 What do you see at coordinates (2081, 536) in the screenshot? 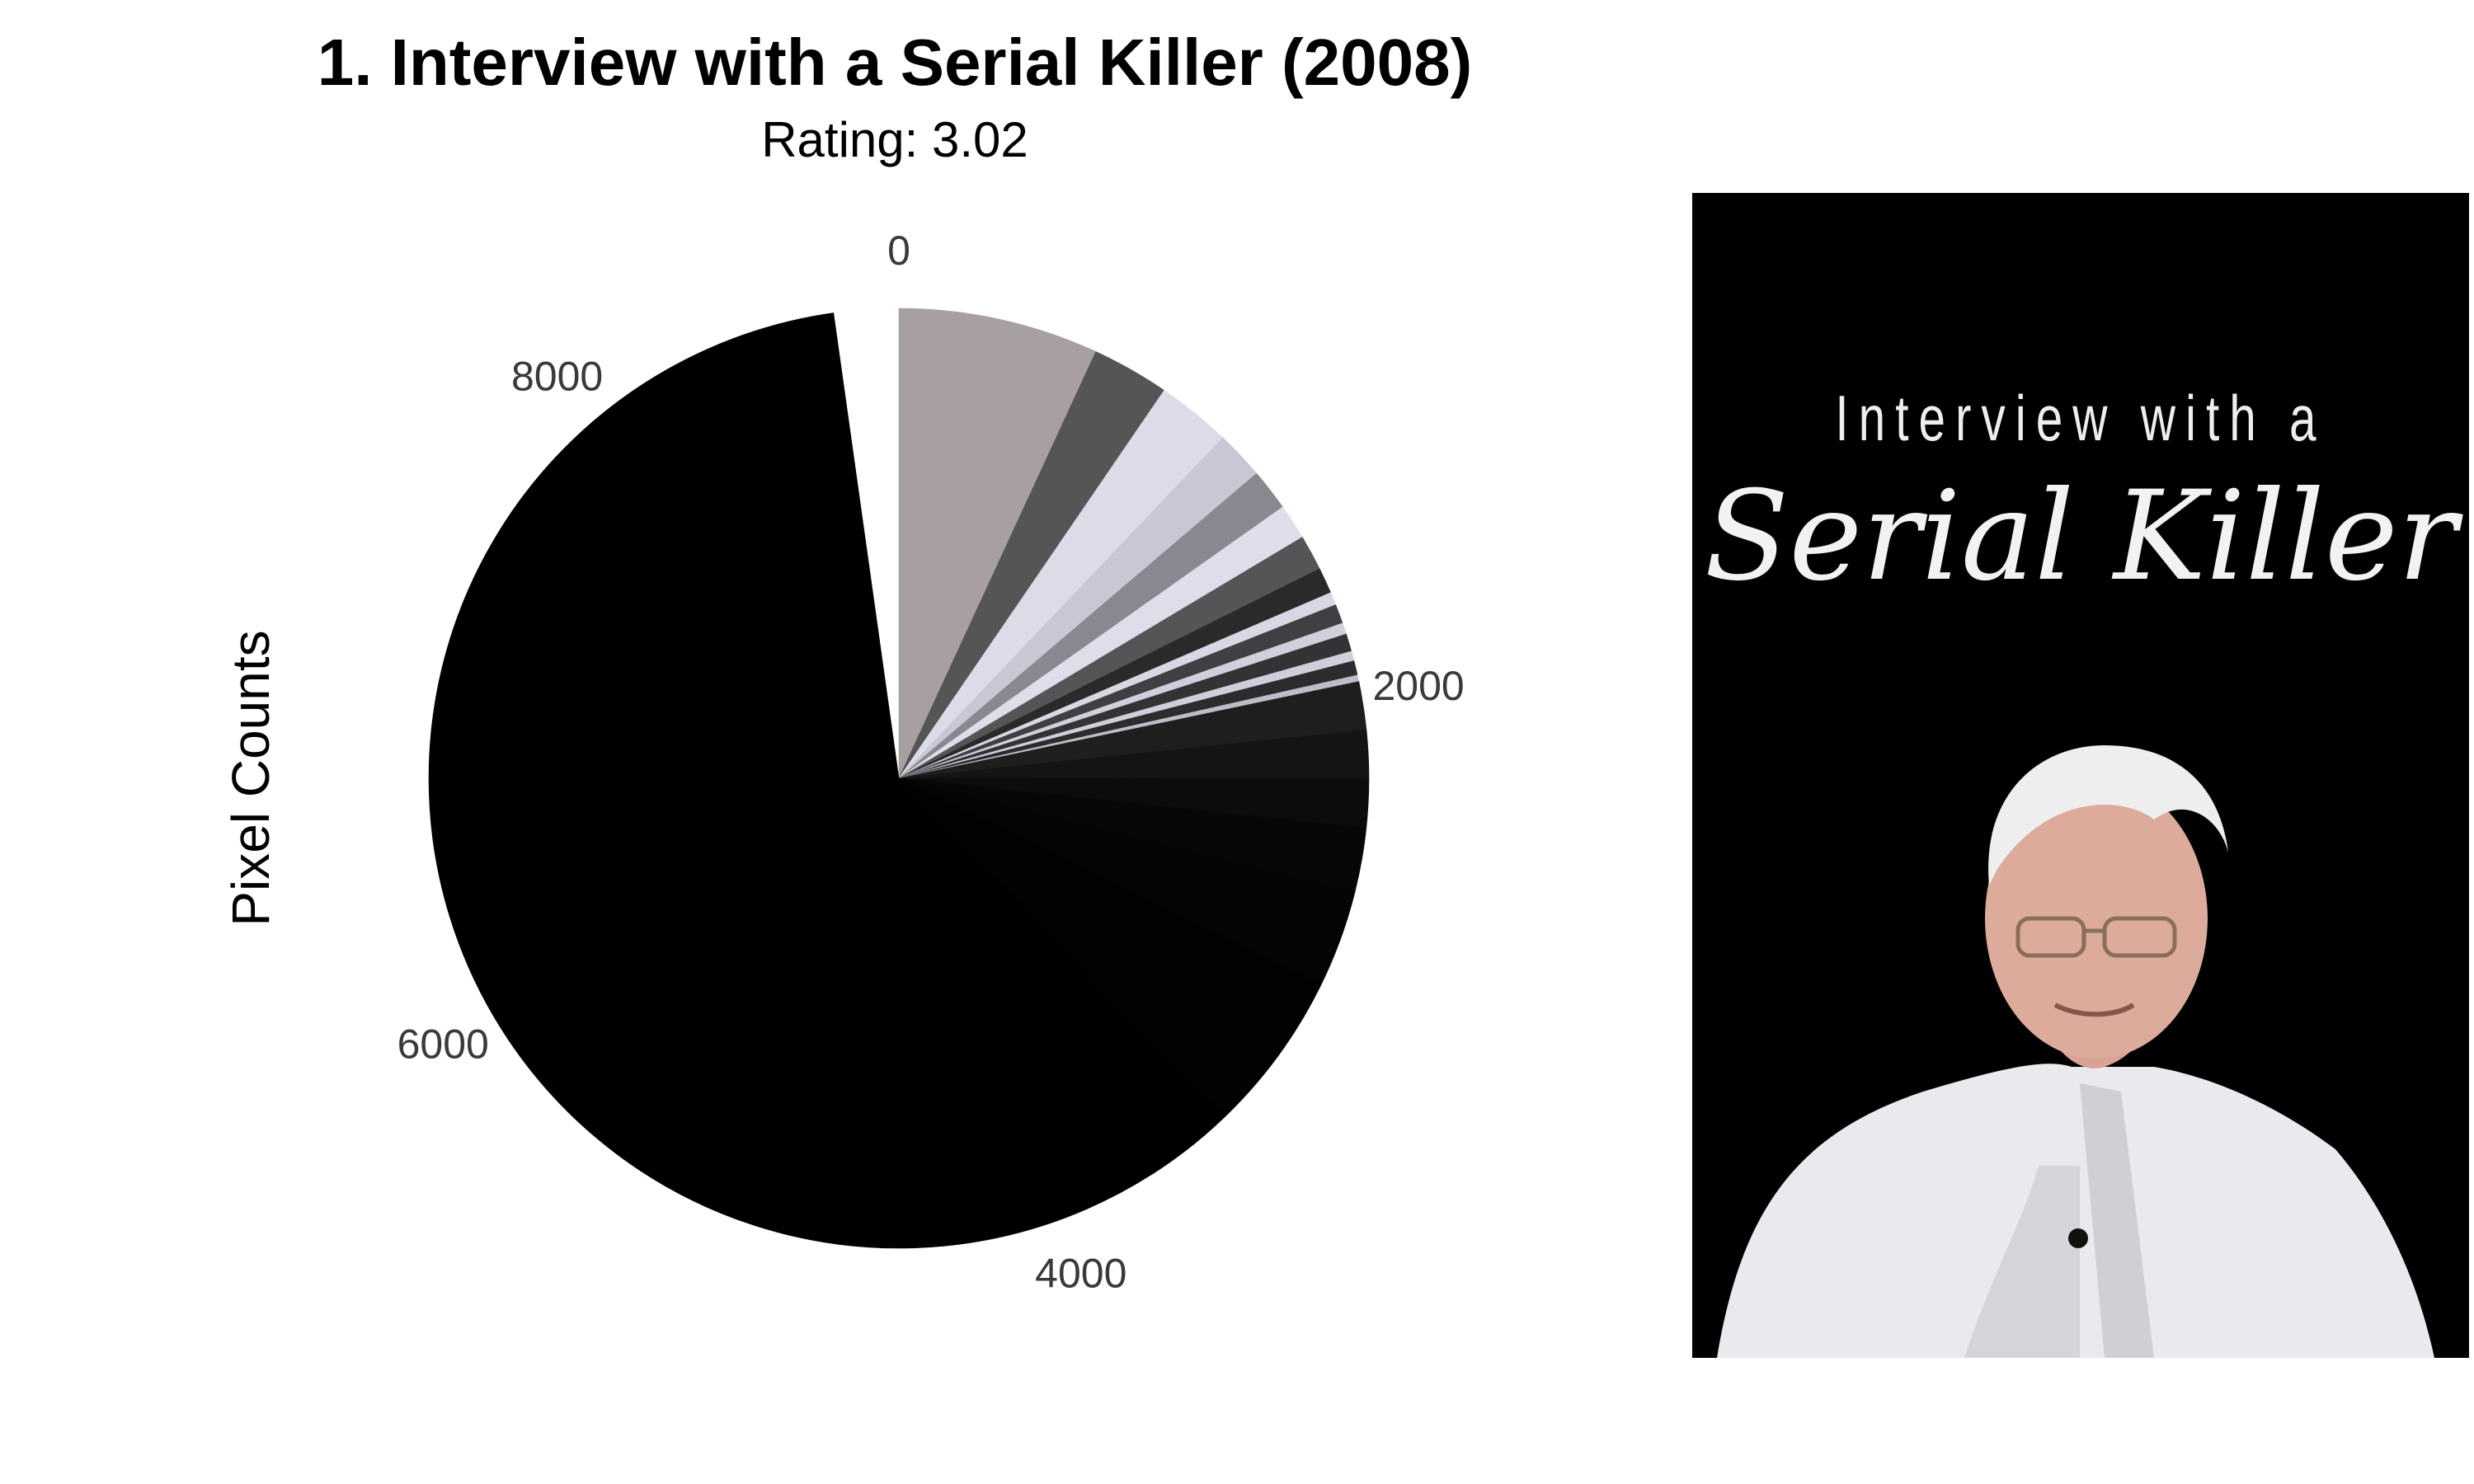
I see `poster-title-line2: Serial Killer` at bounding box center [2081, 536].